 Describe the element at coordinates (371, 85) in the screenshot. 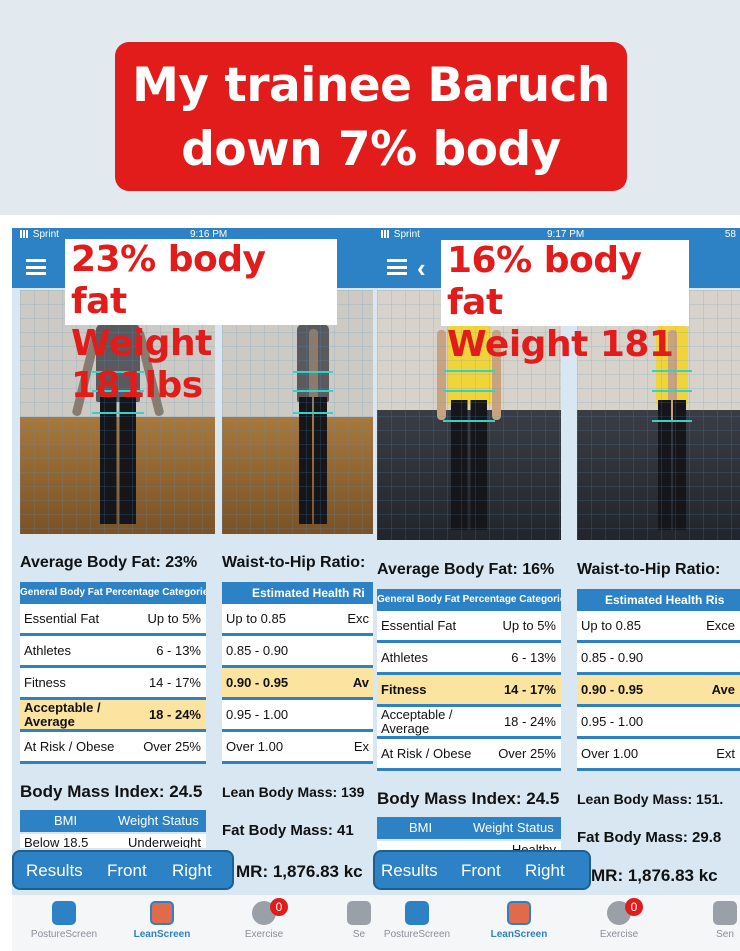

I see `headline-line-1: My trainee Baruch` at that location.